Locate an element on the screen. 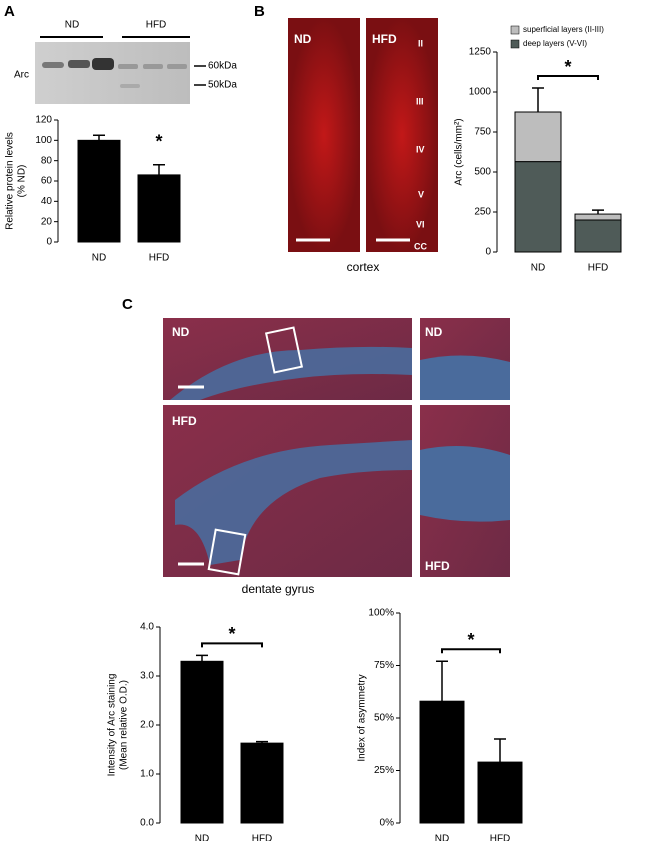  panel-label: A is located at coordinates (9, 11).